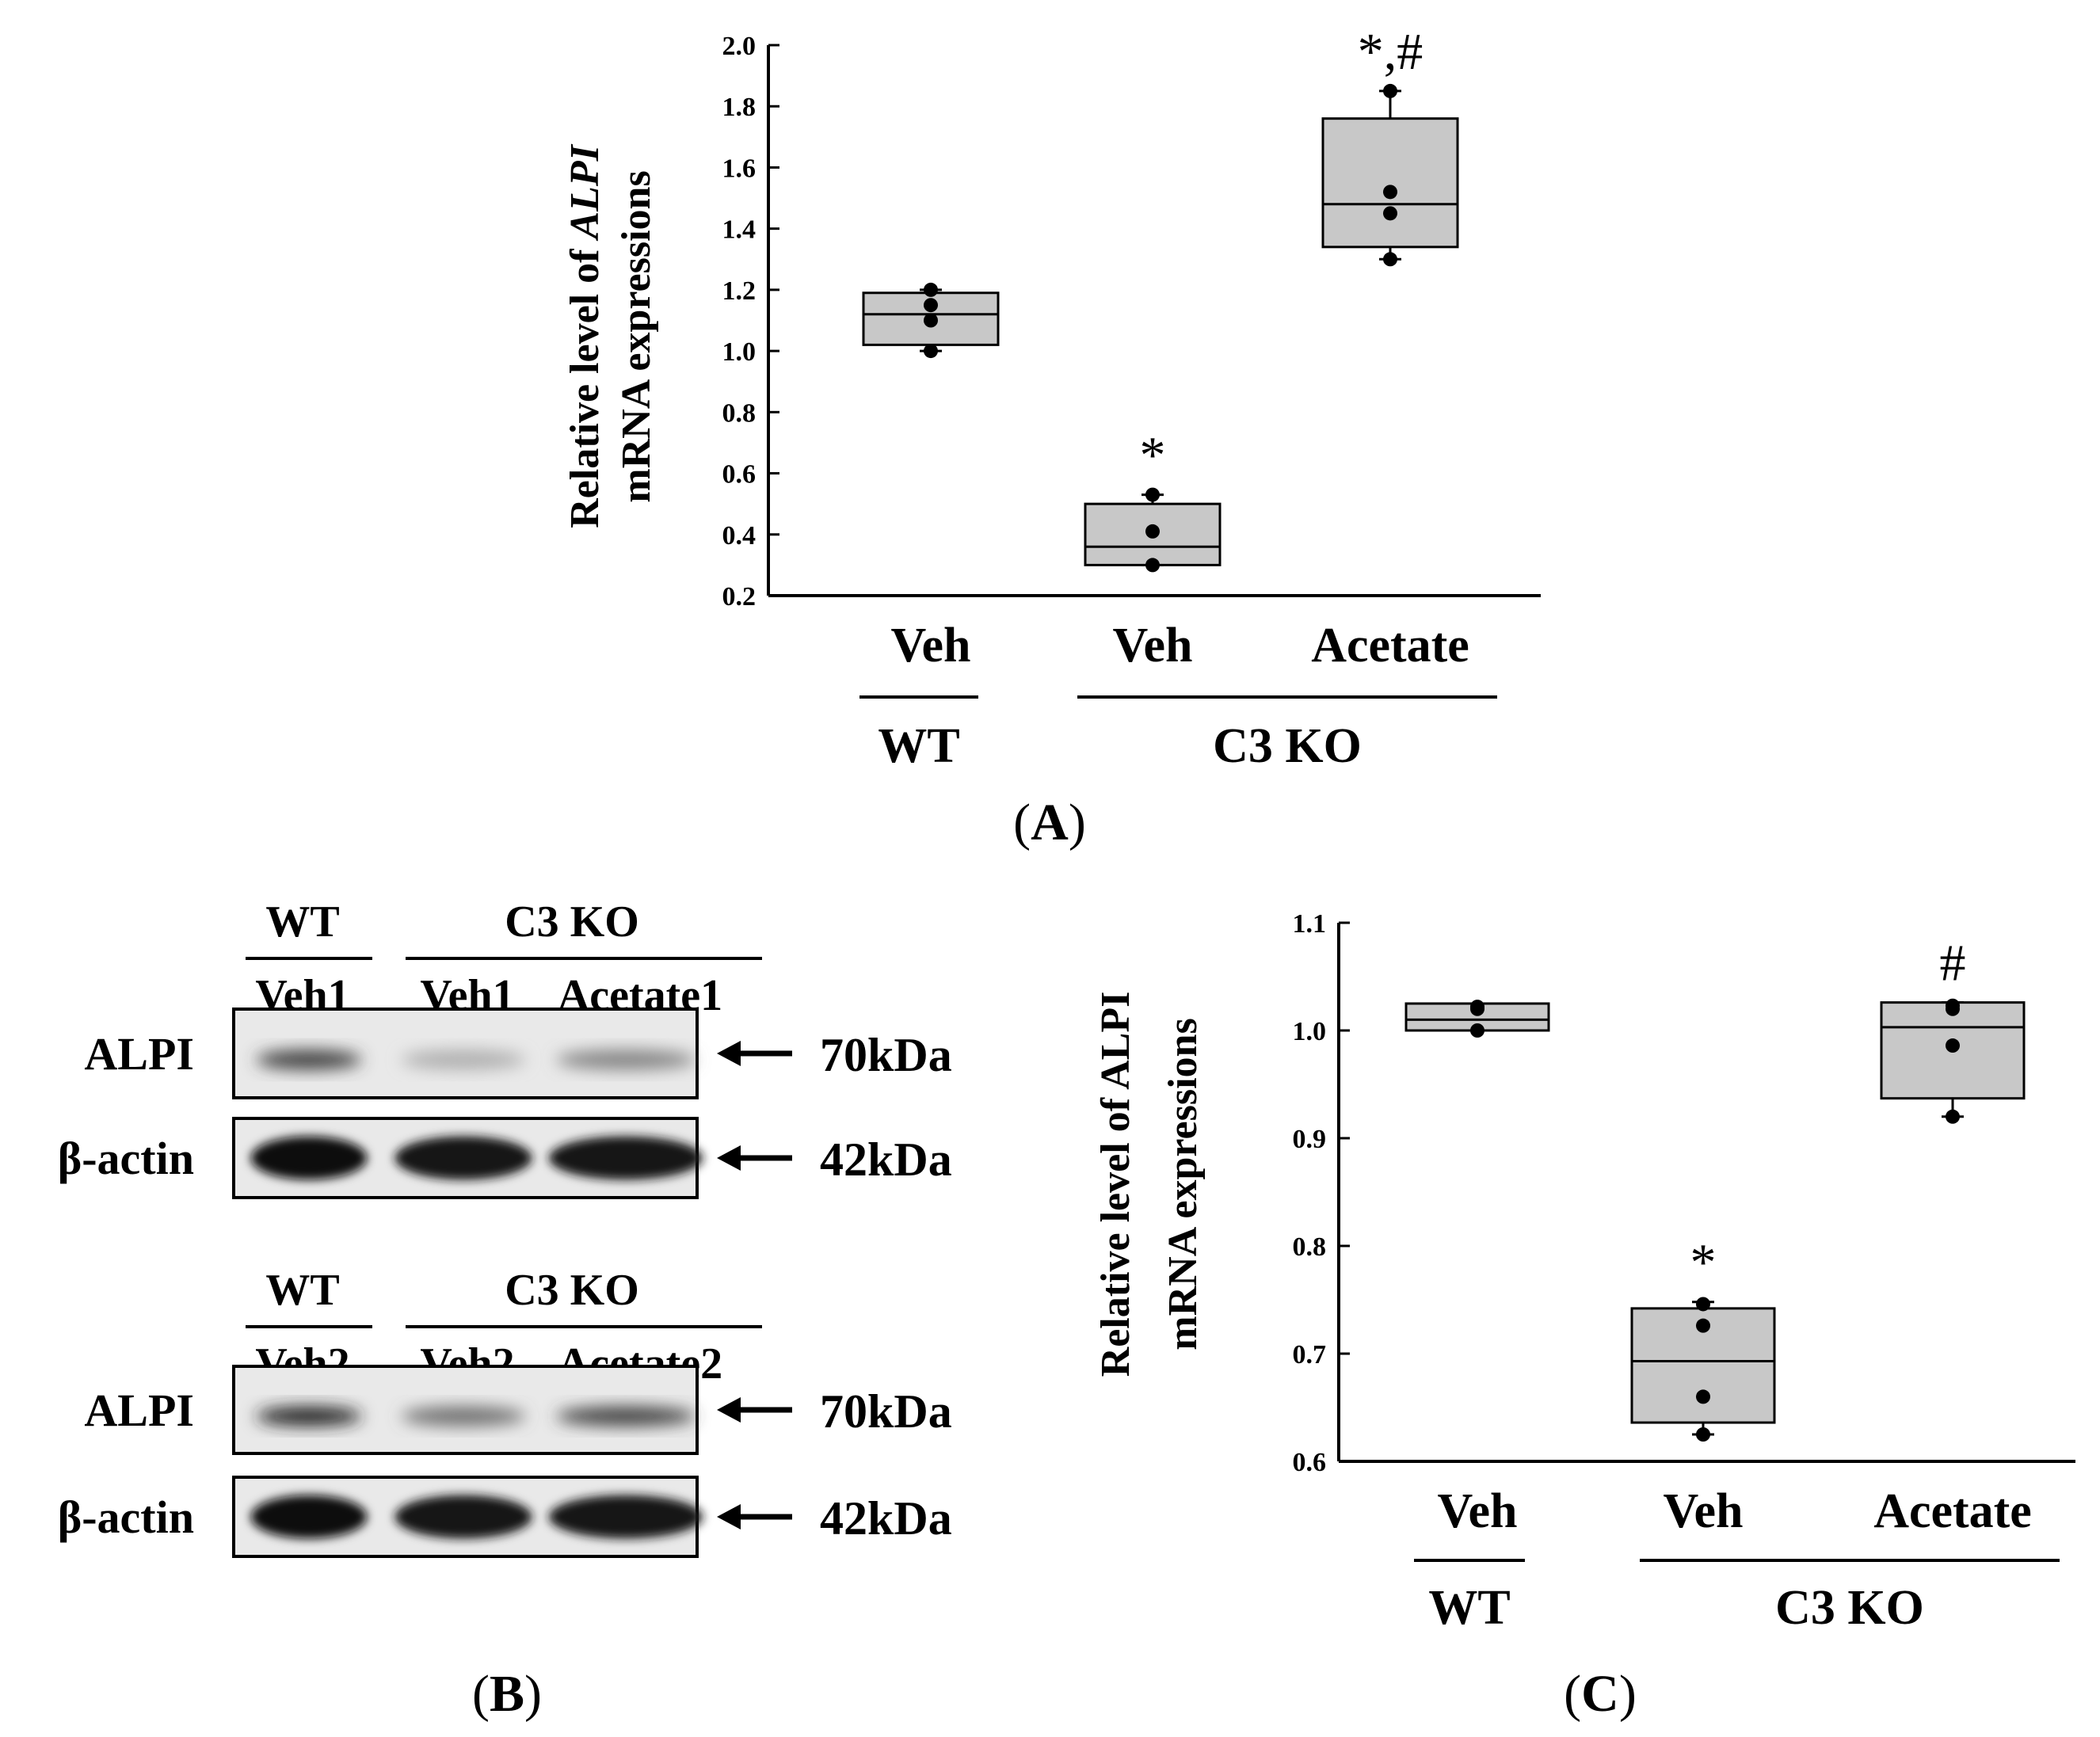 The height and width of the screenshot is (1737, 2100). Describe the element at coordinates (1310, 1139) in the screenshot. I see `y-tick-label: 0.9` at that location.